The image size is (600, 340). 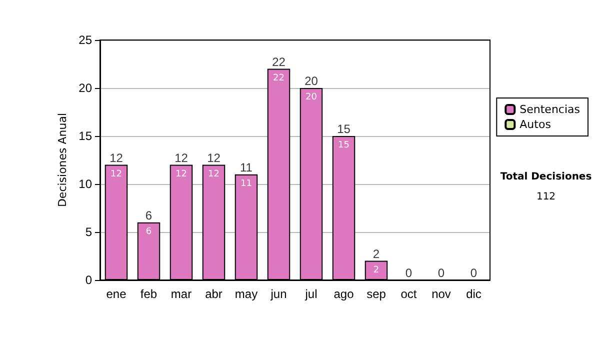 I want to click on total-label: 2, so click(x=376, y=253).